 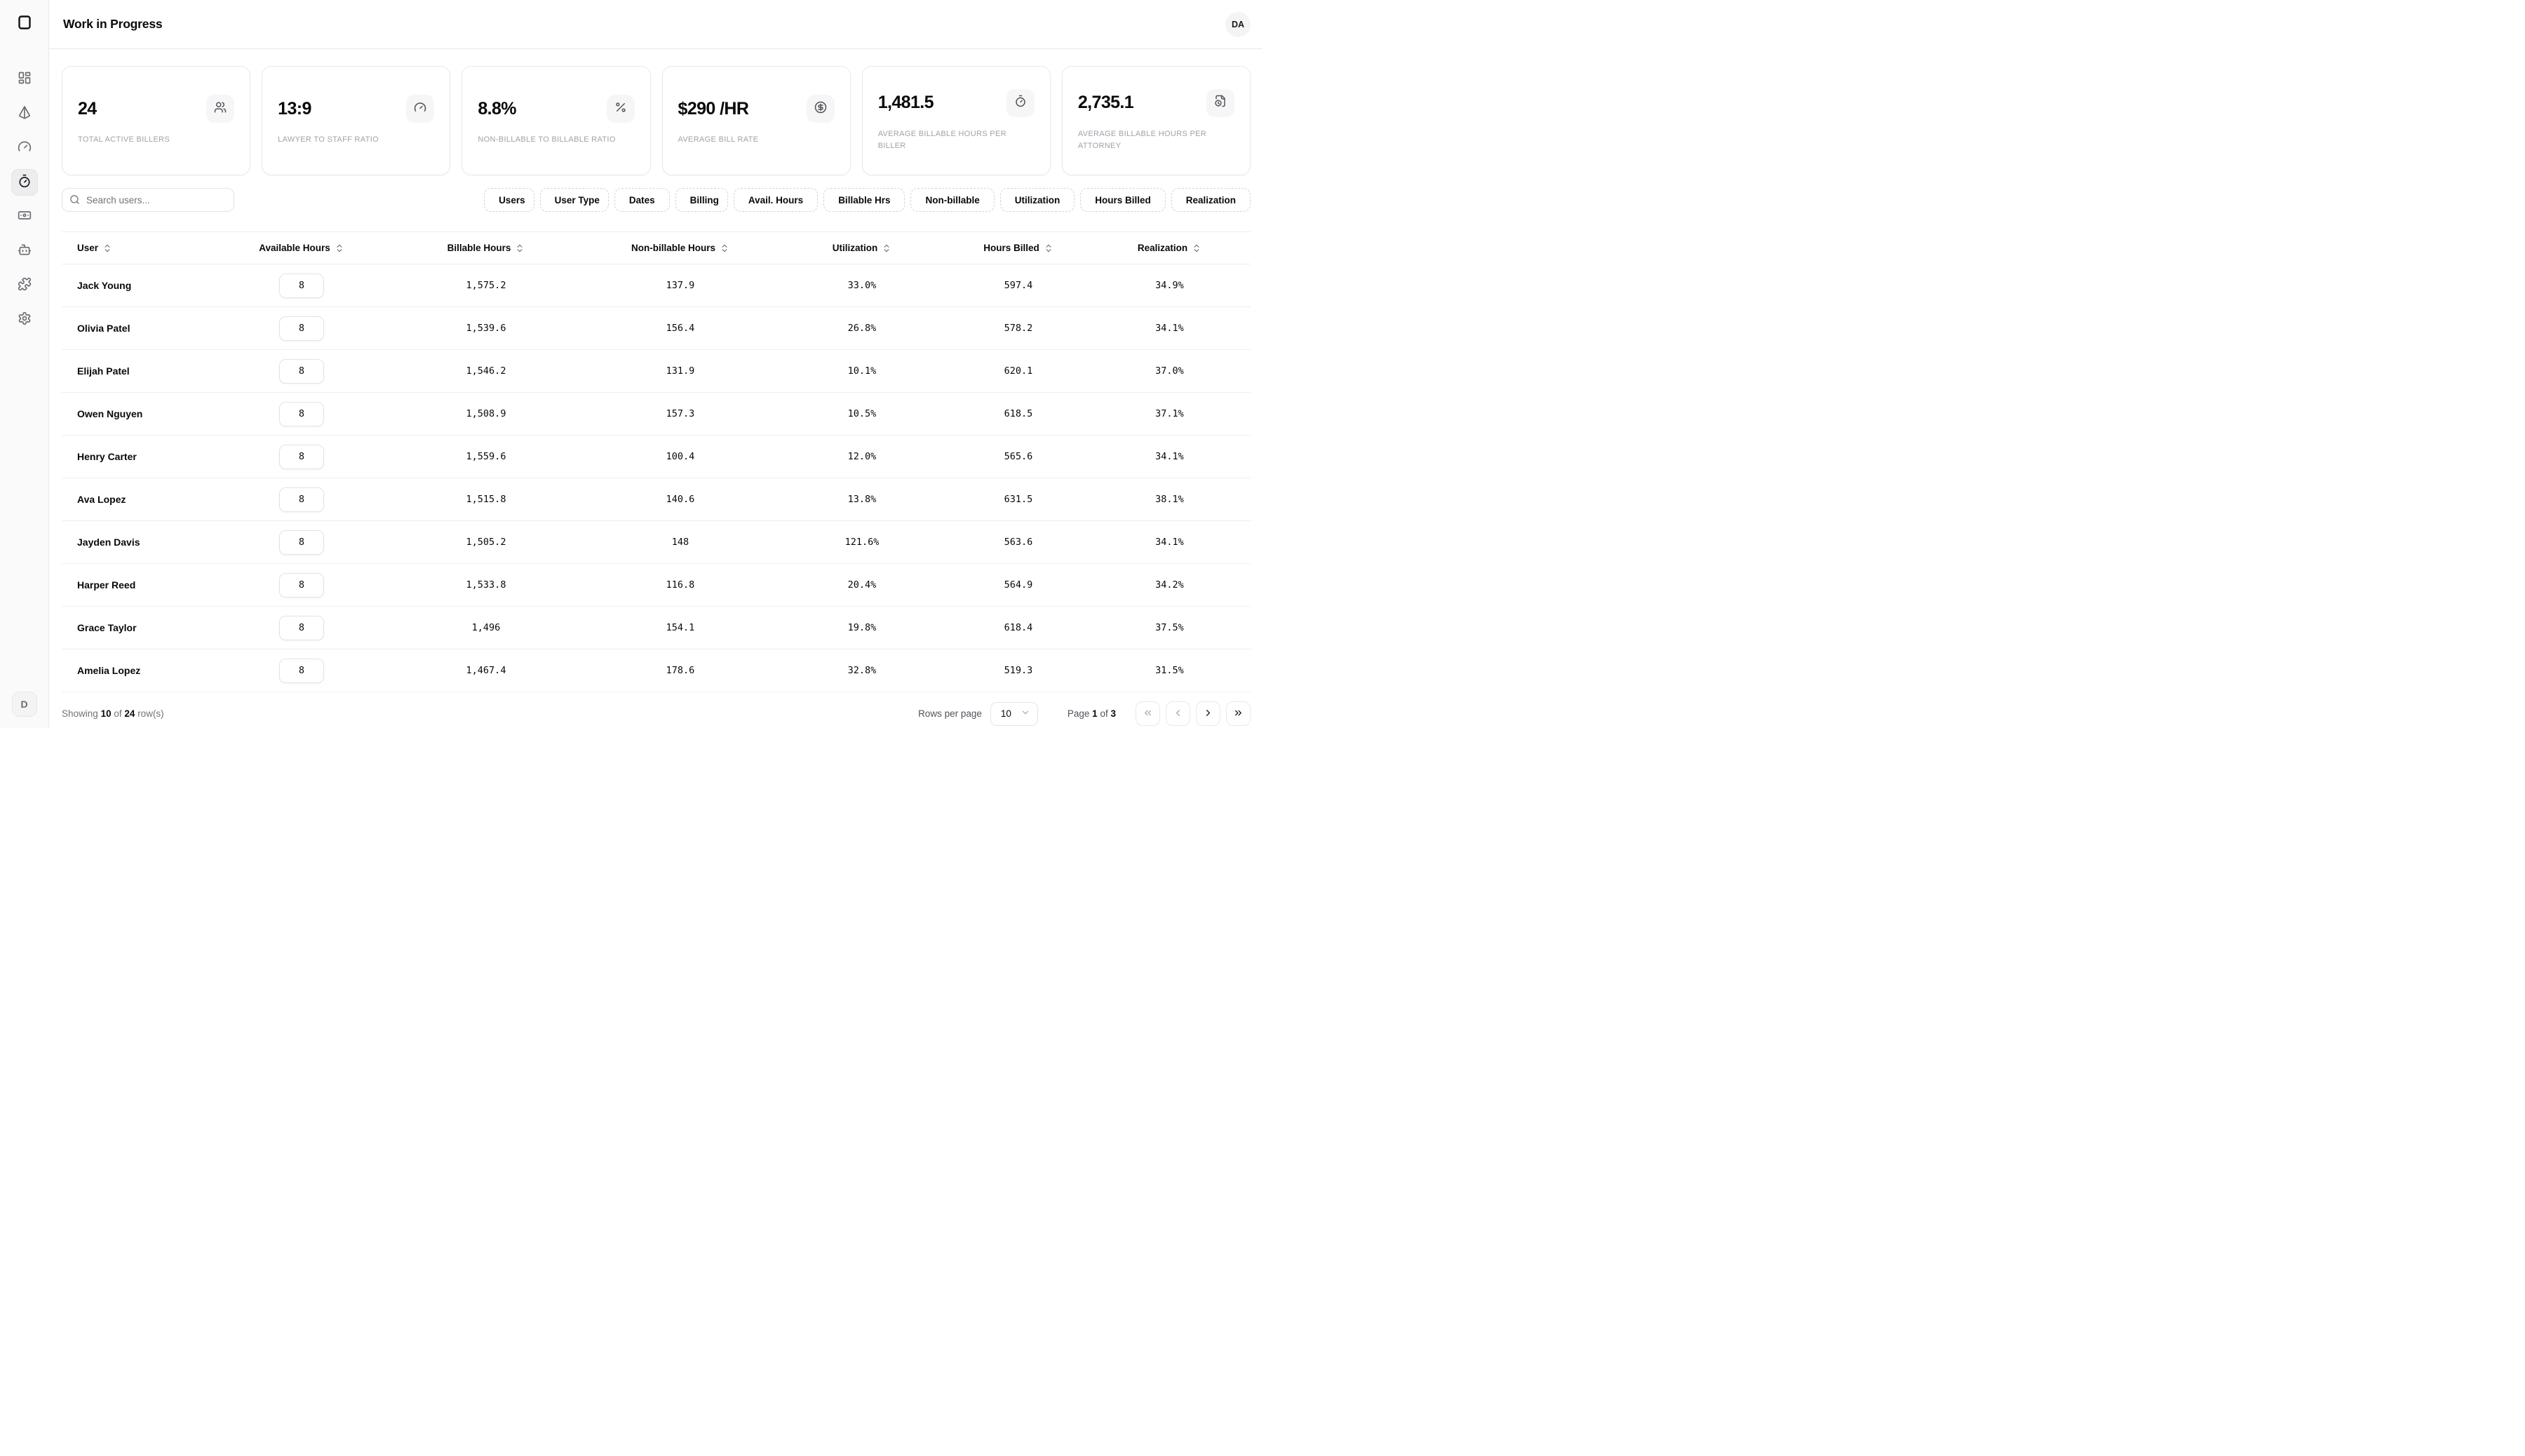 What do you see at coordinates (1238, 24) in the screenshot?
I see `user-avatar: DA` at bounding box center [1238, 24].